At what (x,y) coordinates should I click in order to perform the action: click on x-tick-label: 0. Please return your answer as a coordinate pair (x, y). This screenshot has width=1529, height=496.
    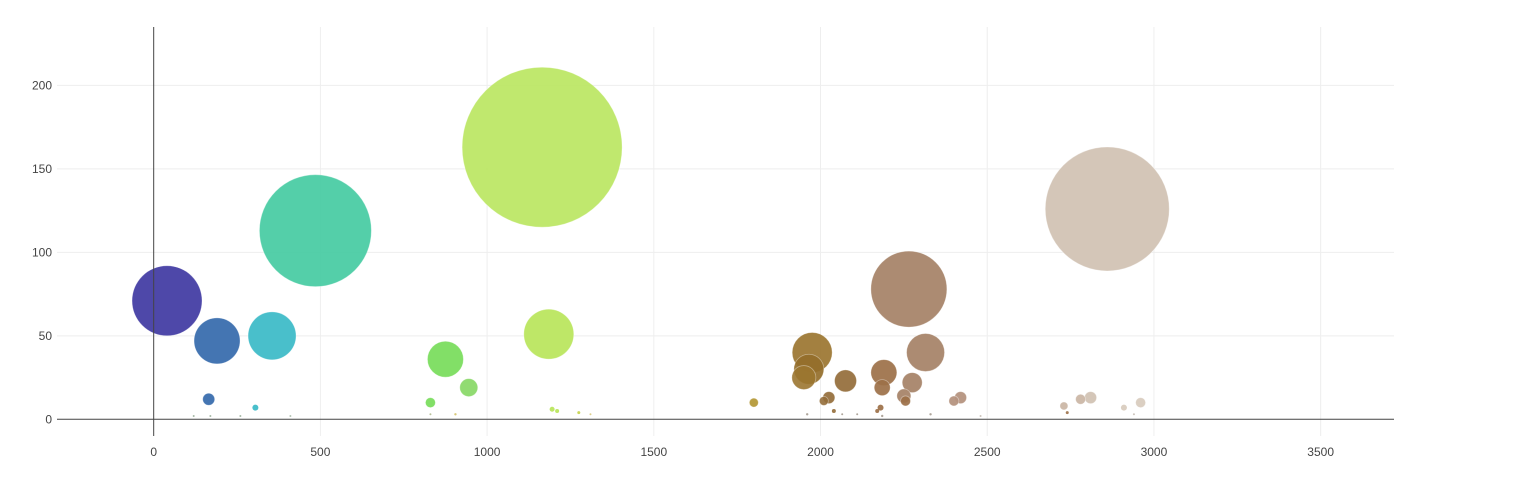
    Looking at the image, I should click on (153, 452).